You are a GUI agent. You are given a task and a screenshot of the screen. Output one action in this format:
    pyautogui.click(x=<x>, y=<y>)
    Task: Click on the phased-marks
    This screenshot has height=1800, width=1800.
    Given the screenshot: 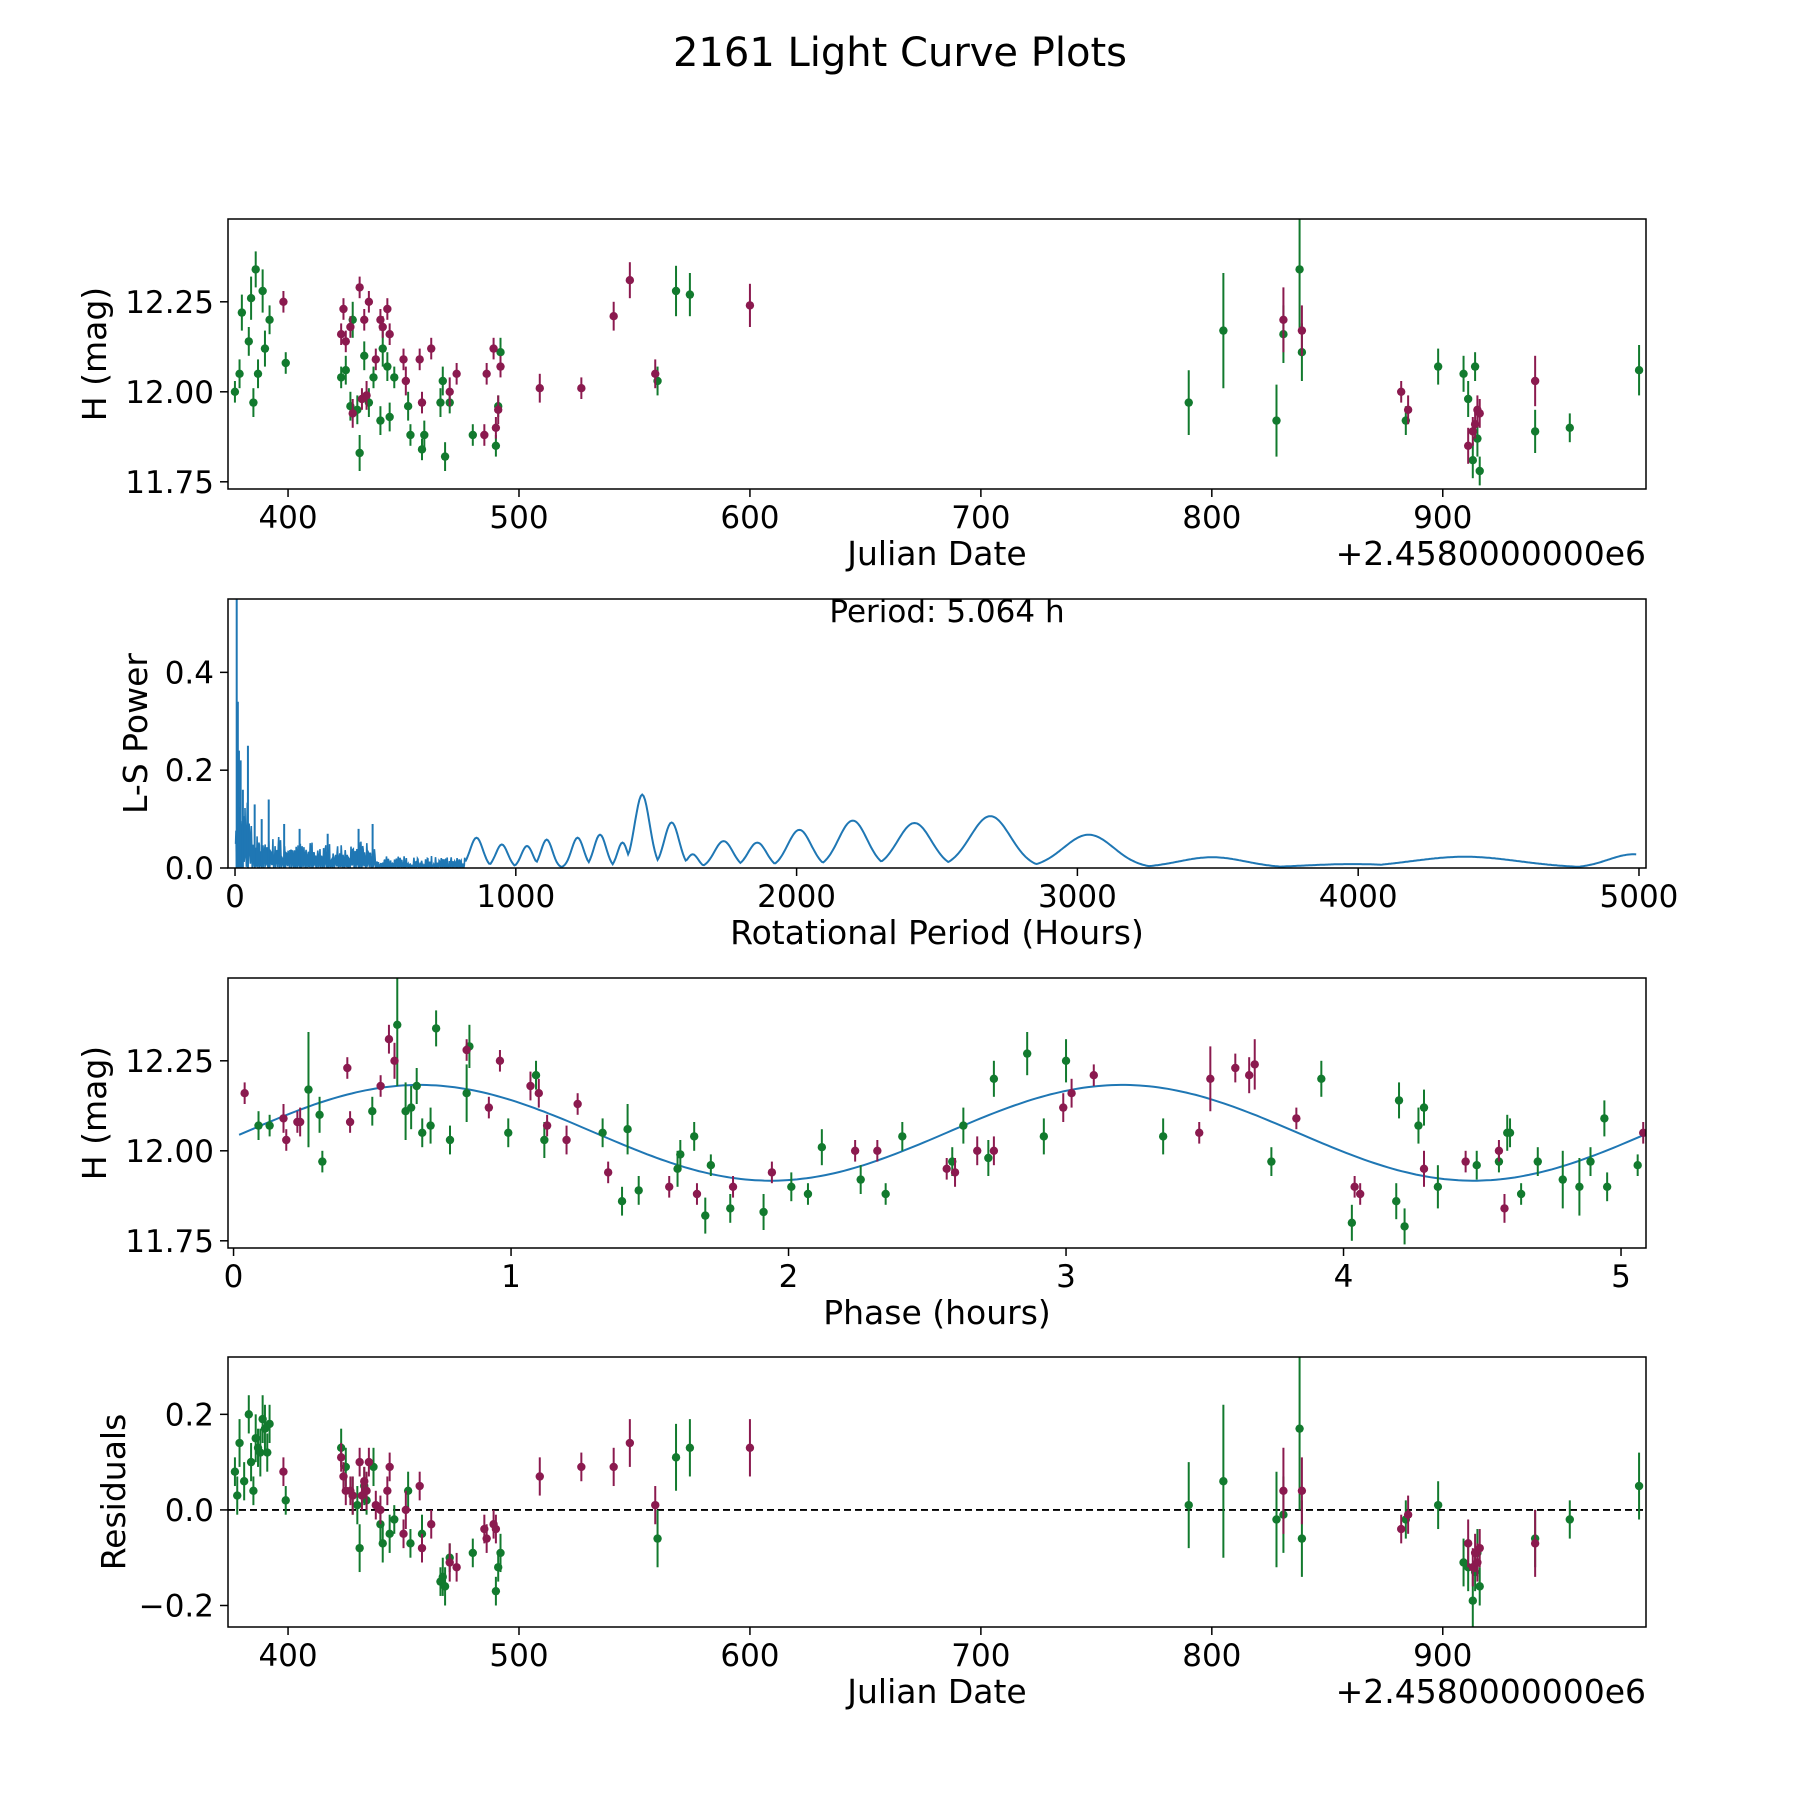 What is the action you would take?
    pyautogui.click(x=942, y=1111)
    